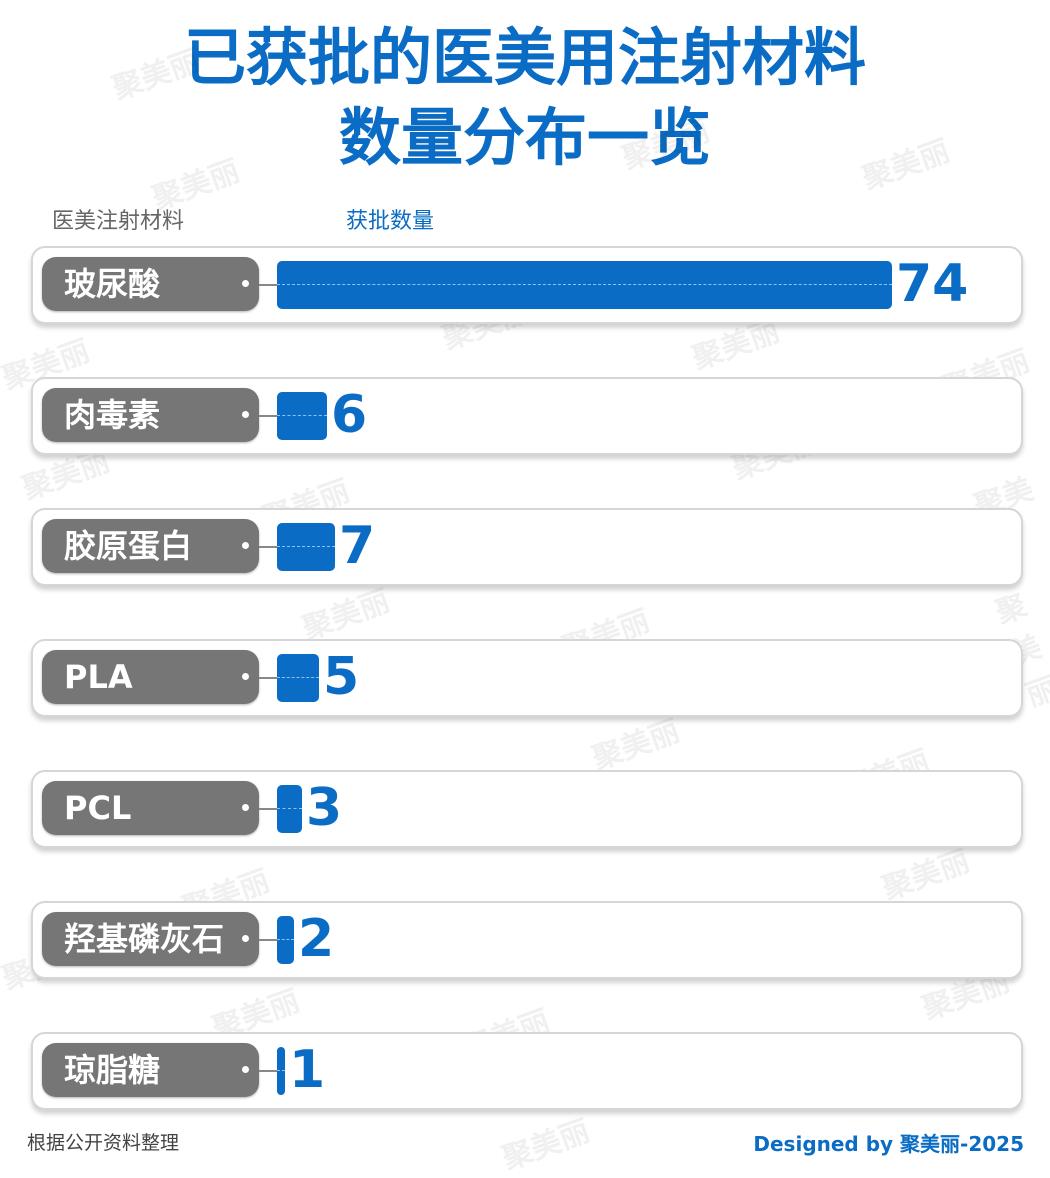 The image size is (1050, 1178). I want to click on value-label: 3, so click(324, 808).